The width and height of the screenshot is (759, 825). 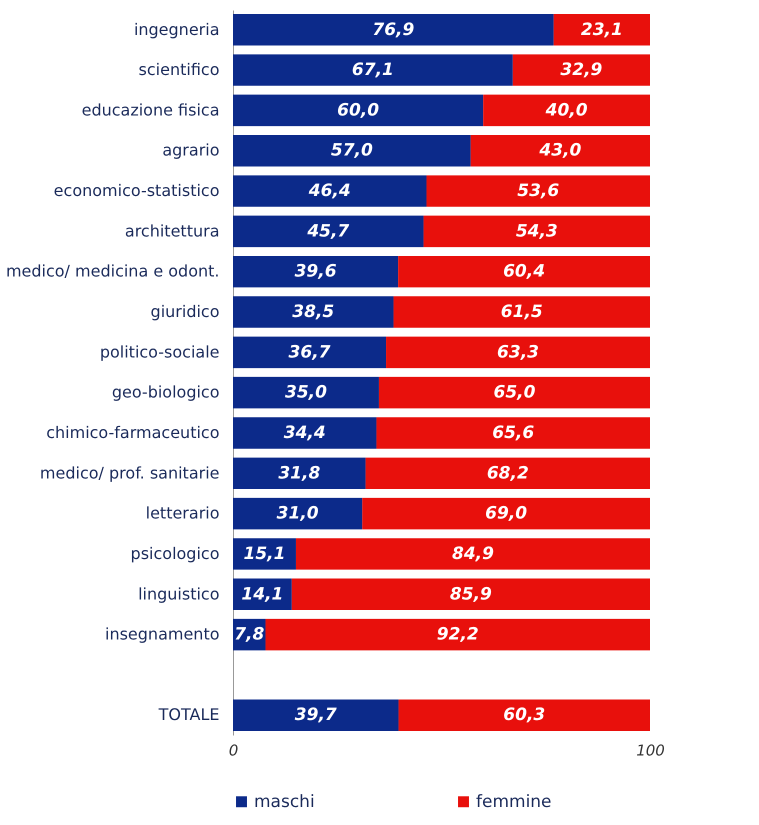 What do you see at coordinates (183, 513) in the screenshot?
I see `y-tick-label: letterario` at bounding box center [183, 513].